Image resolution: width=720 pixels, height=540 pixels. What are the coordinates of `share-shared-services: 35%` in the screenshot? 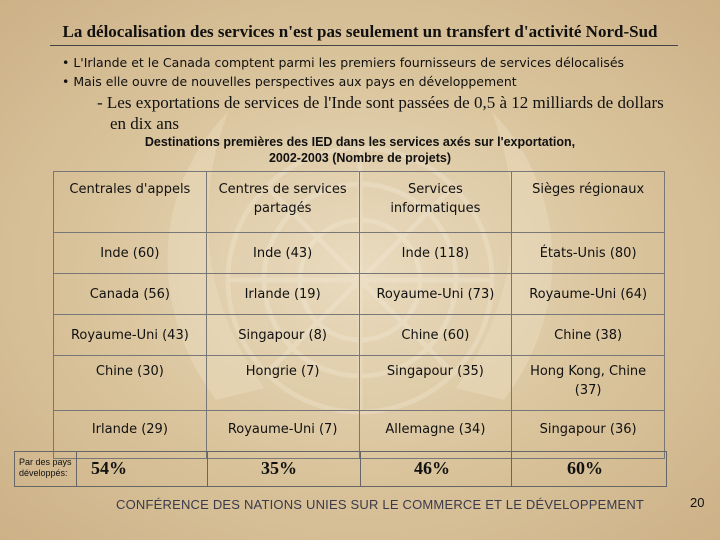 It's located at (279, 468).